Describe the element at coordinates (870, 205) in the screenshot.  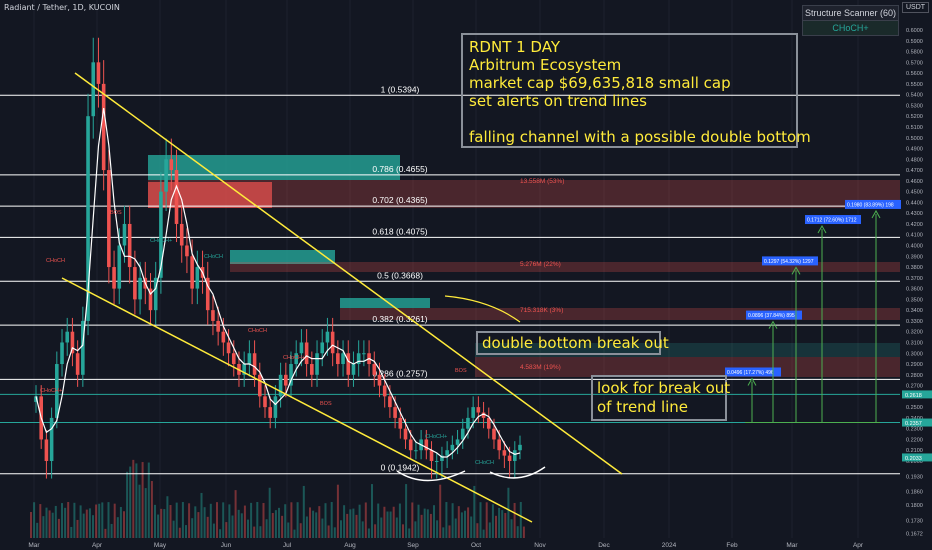
I see `target-label: 0.1980 (83.89%) 198` at that location.